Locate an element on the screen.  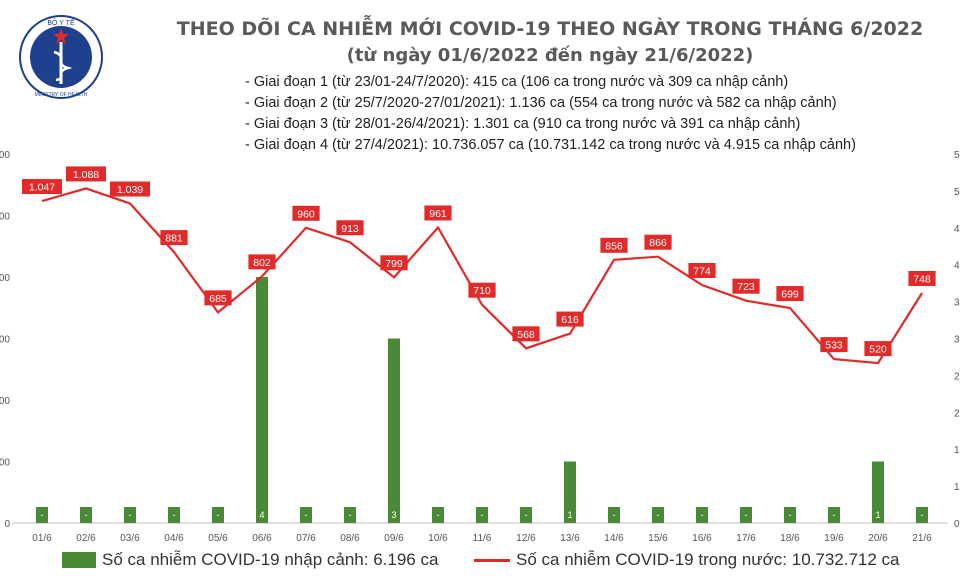
x-tick-label: 21/6 is located at coordinates (922, 538).